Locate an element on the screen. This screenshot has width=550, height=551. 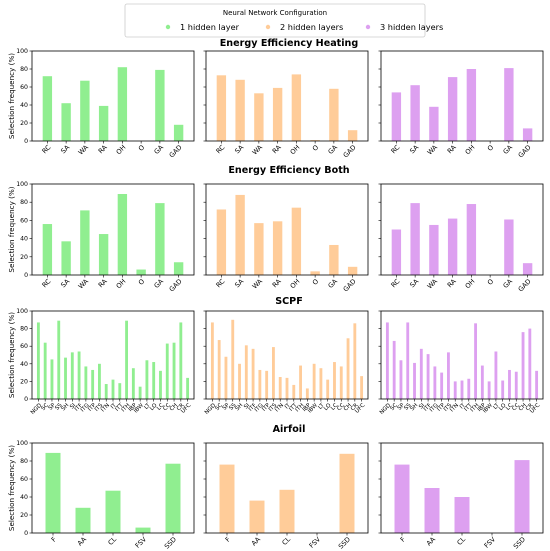
legend-label-2: 2 hidden layers is located at coordinates (311, 27).